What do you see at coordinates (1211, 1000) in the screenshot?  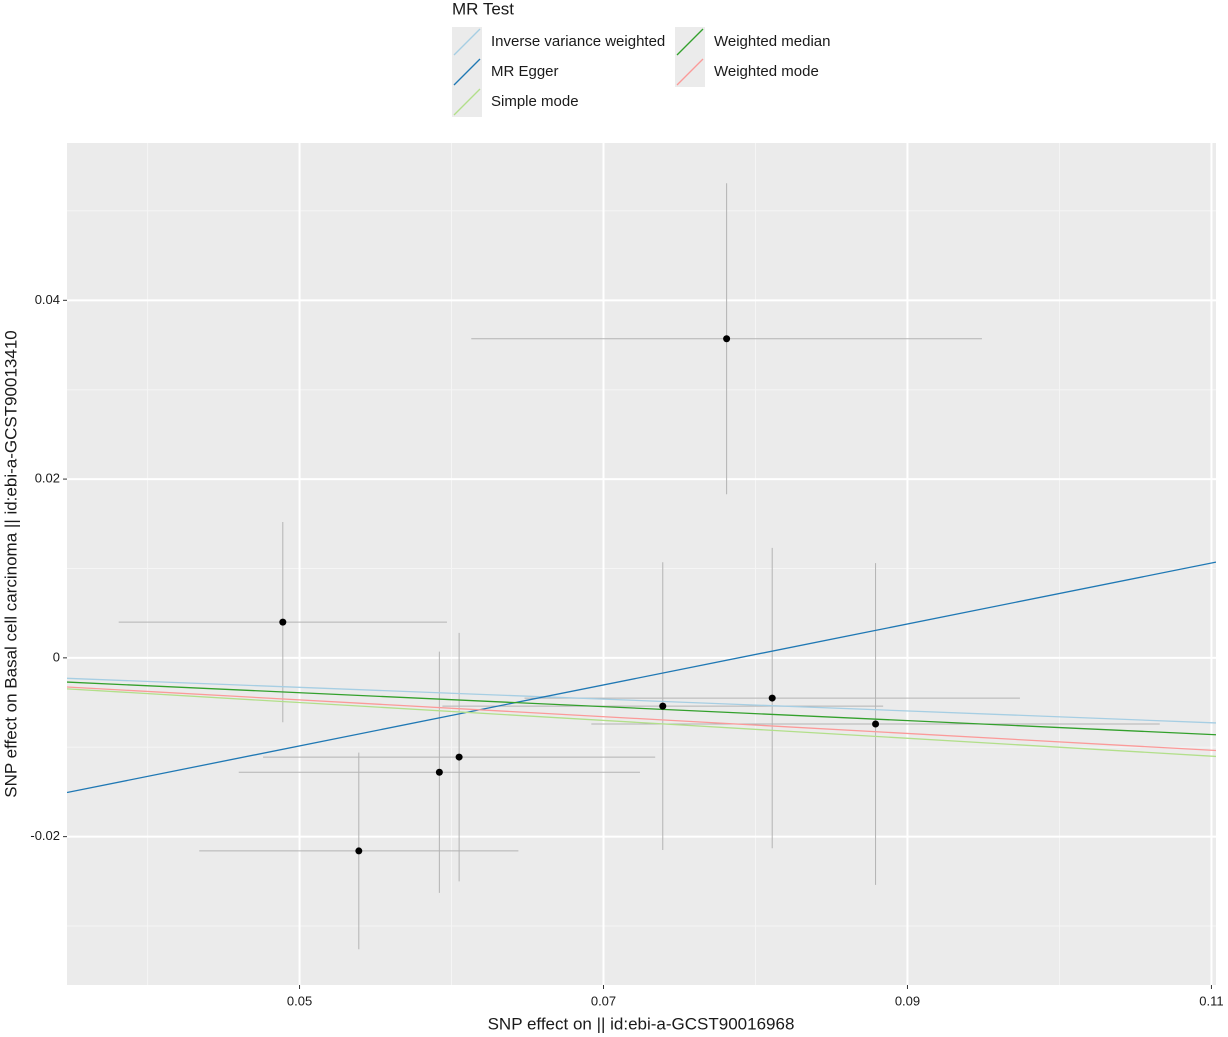 I see `x-tick-label: 0.11` at bounding box center [1211, 1000].